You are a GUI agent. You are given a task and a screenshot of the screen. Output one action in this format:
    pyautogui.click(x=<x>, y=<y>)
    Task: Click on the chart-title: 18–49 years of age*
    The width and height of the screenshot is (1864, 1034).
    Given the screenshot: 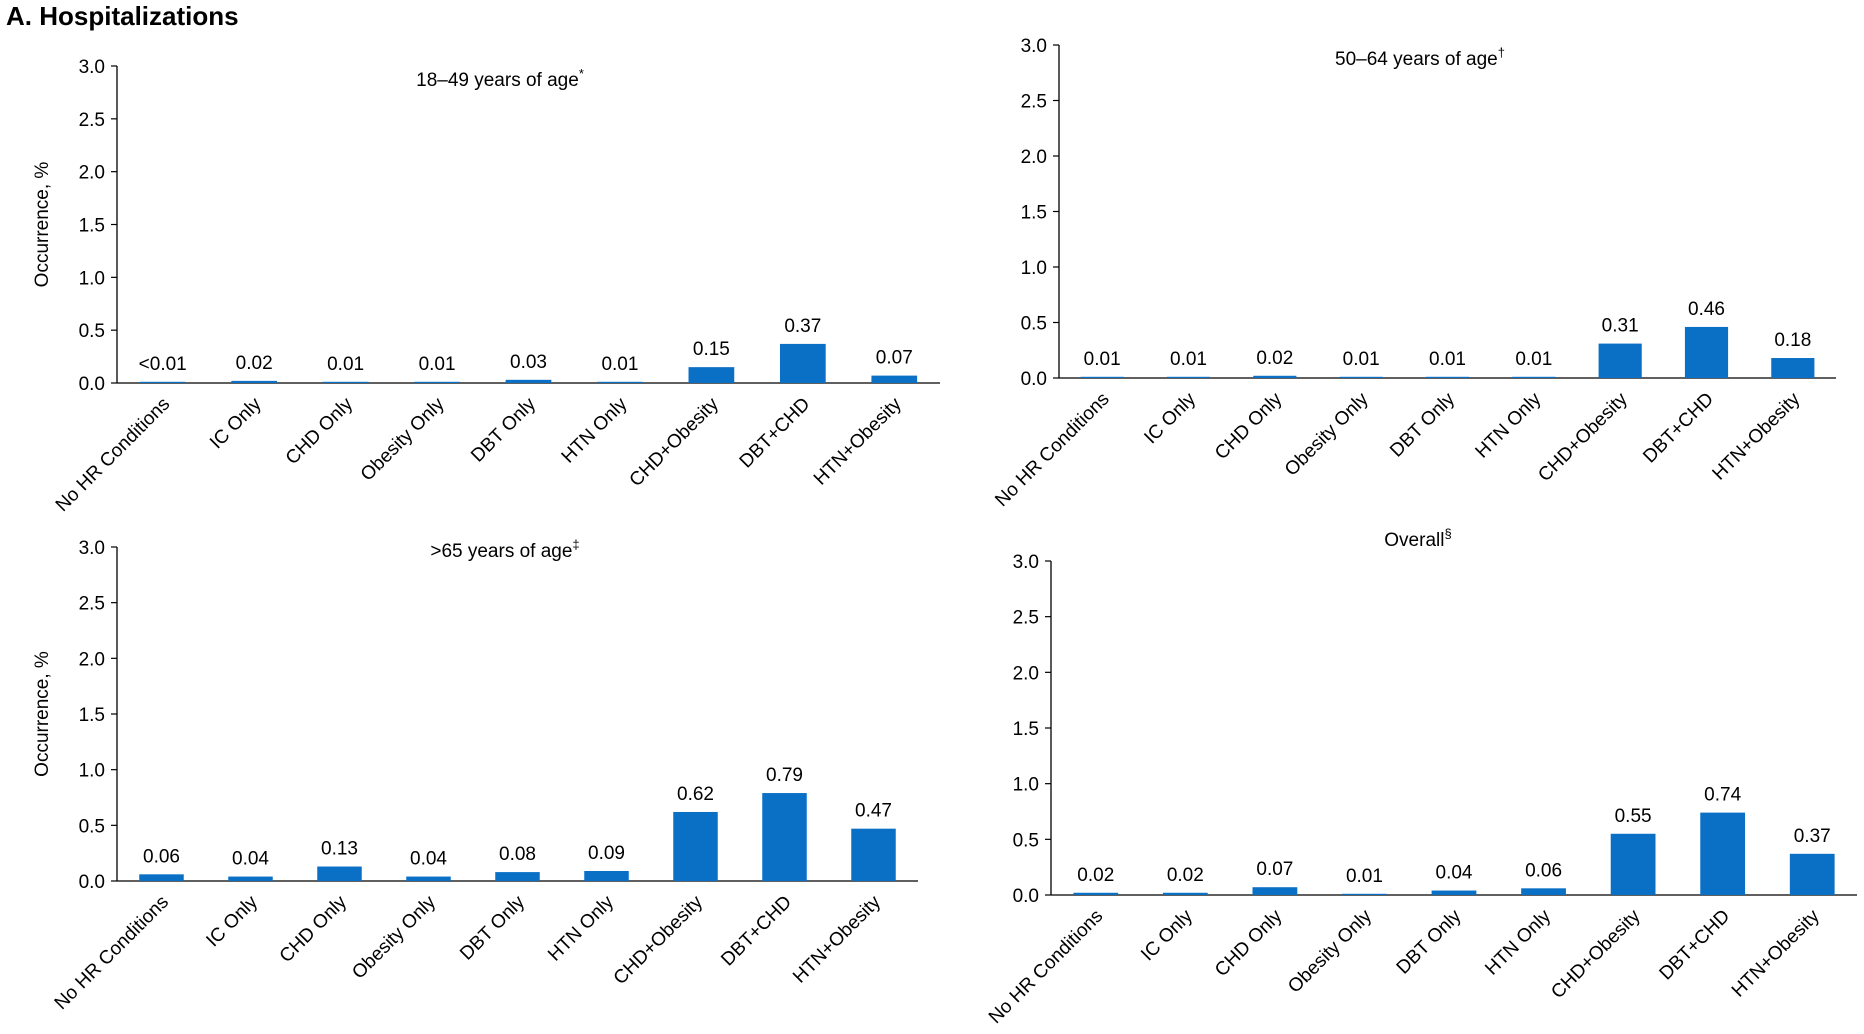 What is the action you would take?
    pyautogui.click(x=500, y=78)
    